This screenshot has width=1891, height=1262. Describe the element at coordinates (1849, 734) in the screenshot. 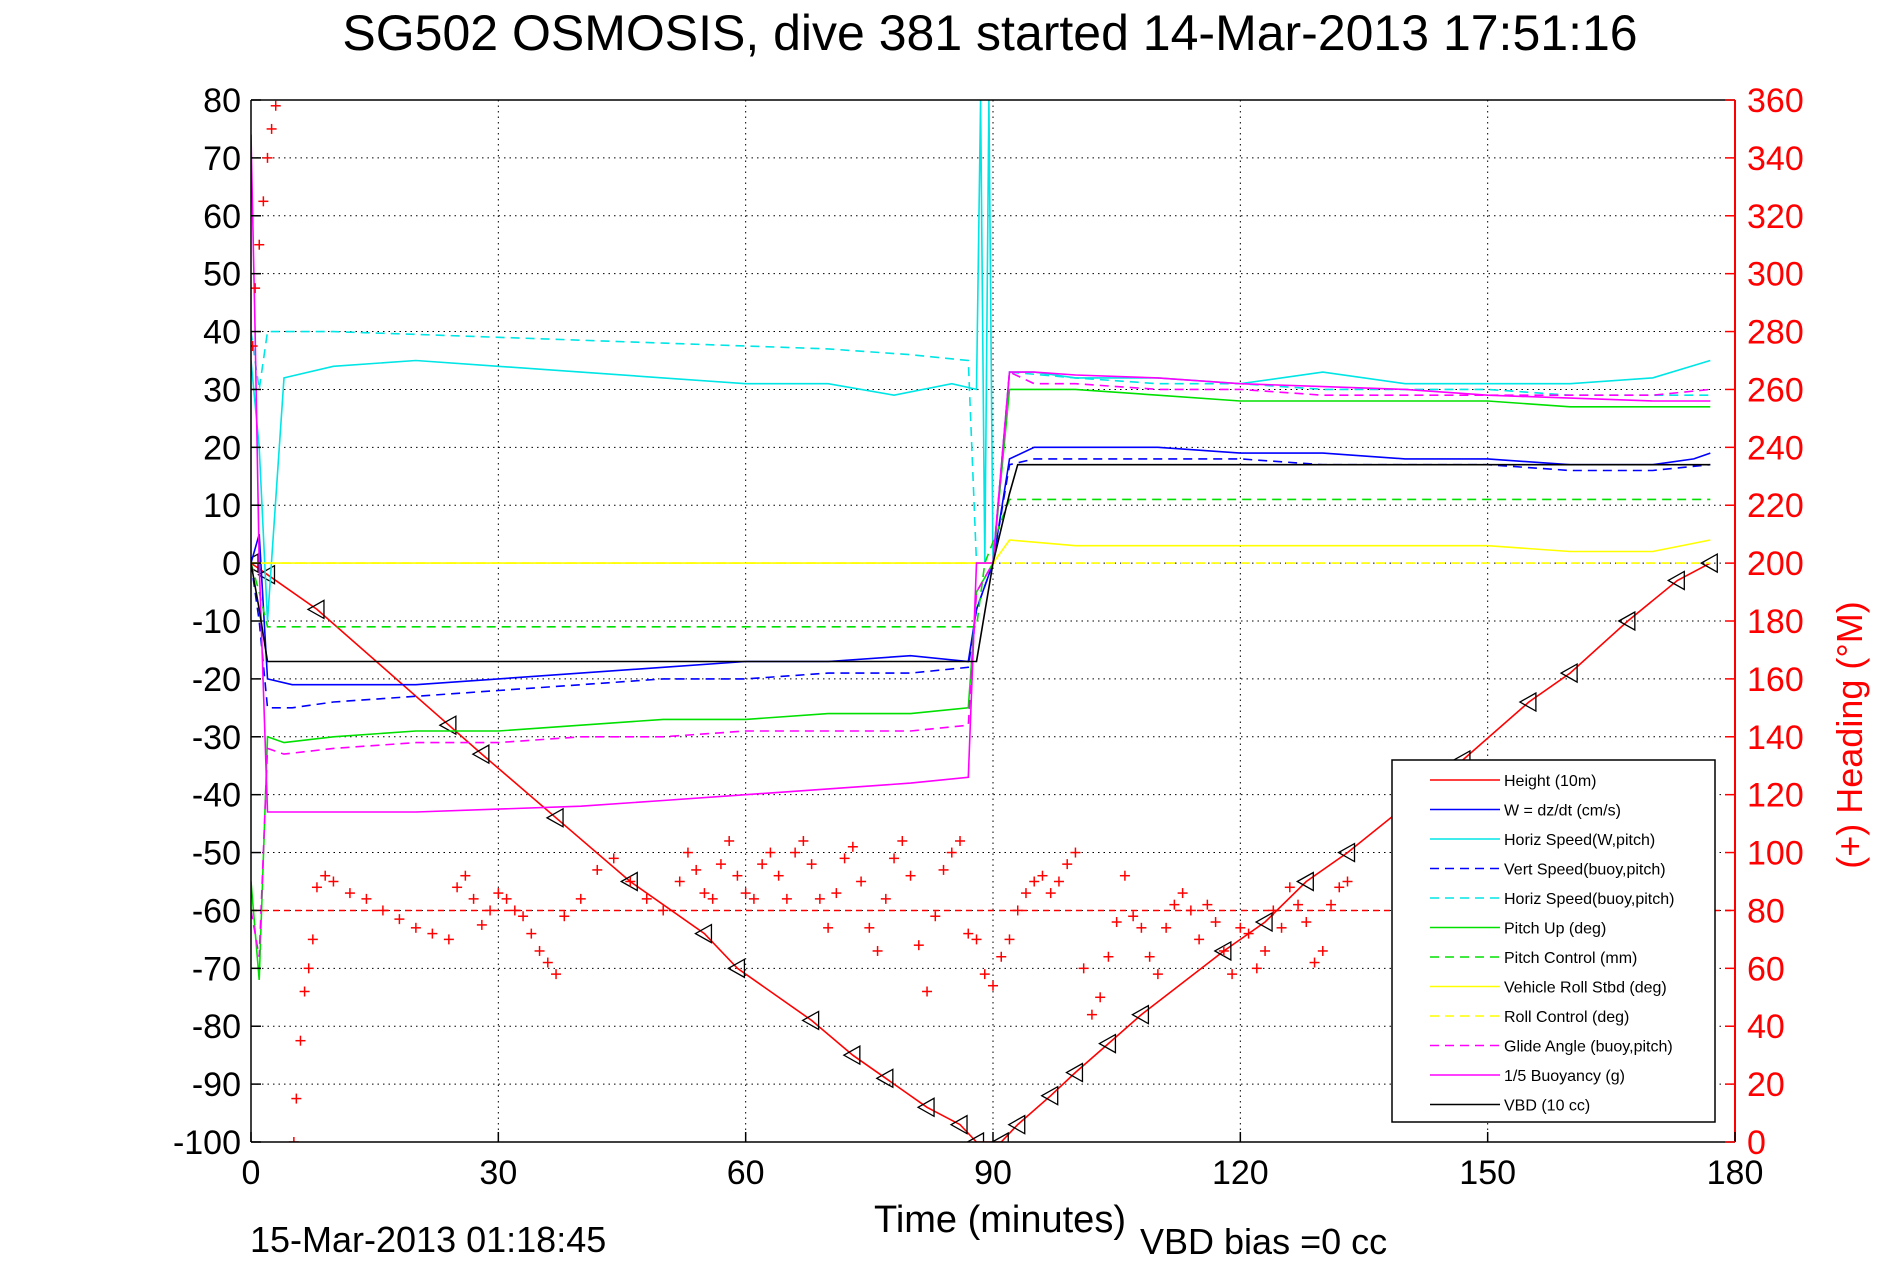

I see `right-axis-label: (+) Heading (°M)` at that location.